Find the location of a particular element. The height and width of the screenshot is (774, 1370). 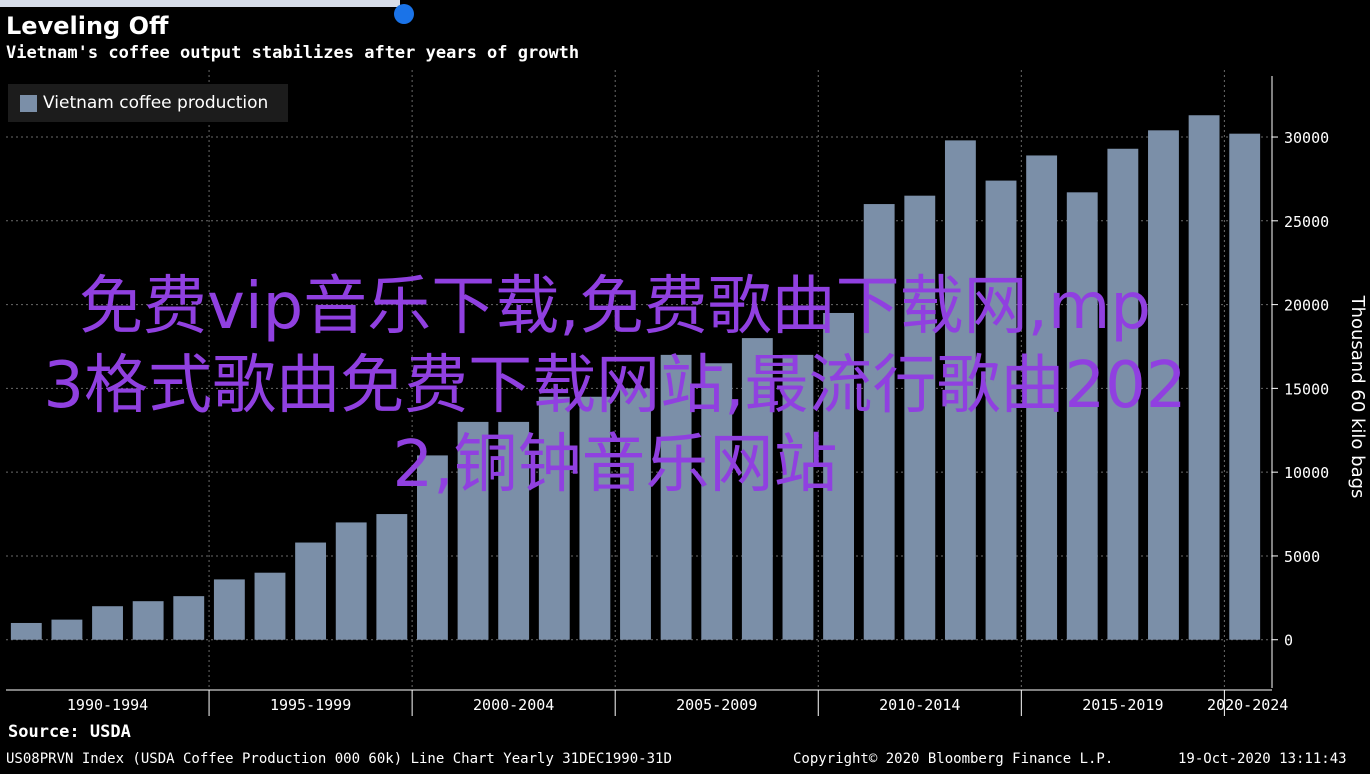

y-tick-label: 20000 is located at coordinates (1306, 306).